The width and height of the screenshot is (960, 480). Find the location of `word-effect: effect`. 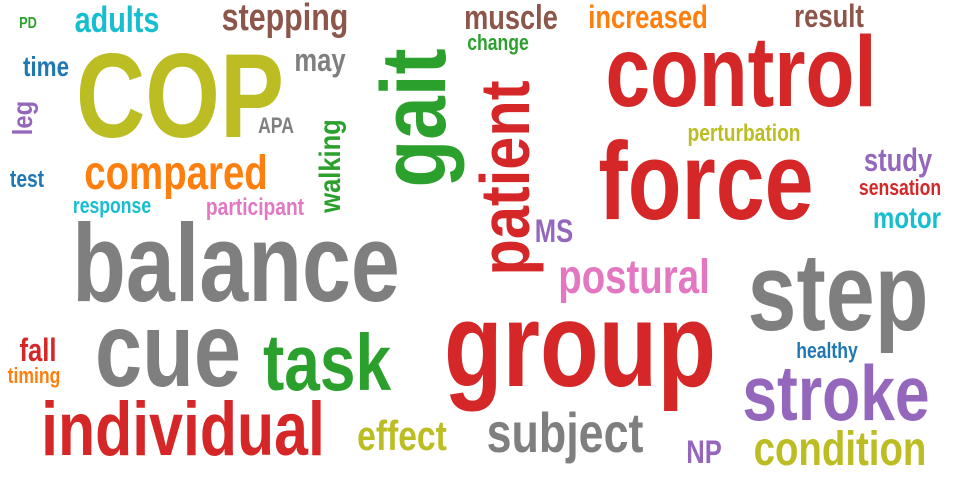

word-effect: effect is located at coordinates (402, 435).